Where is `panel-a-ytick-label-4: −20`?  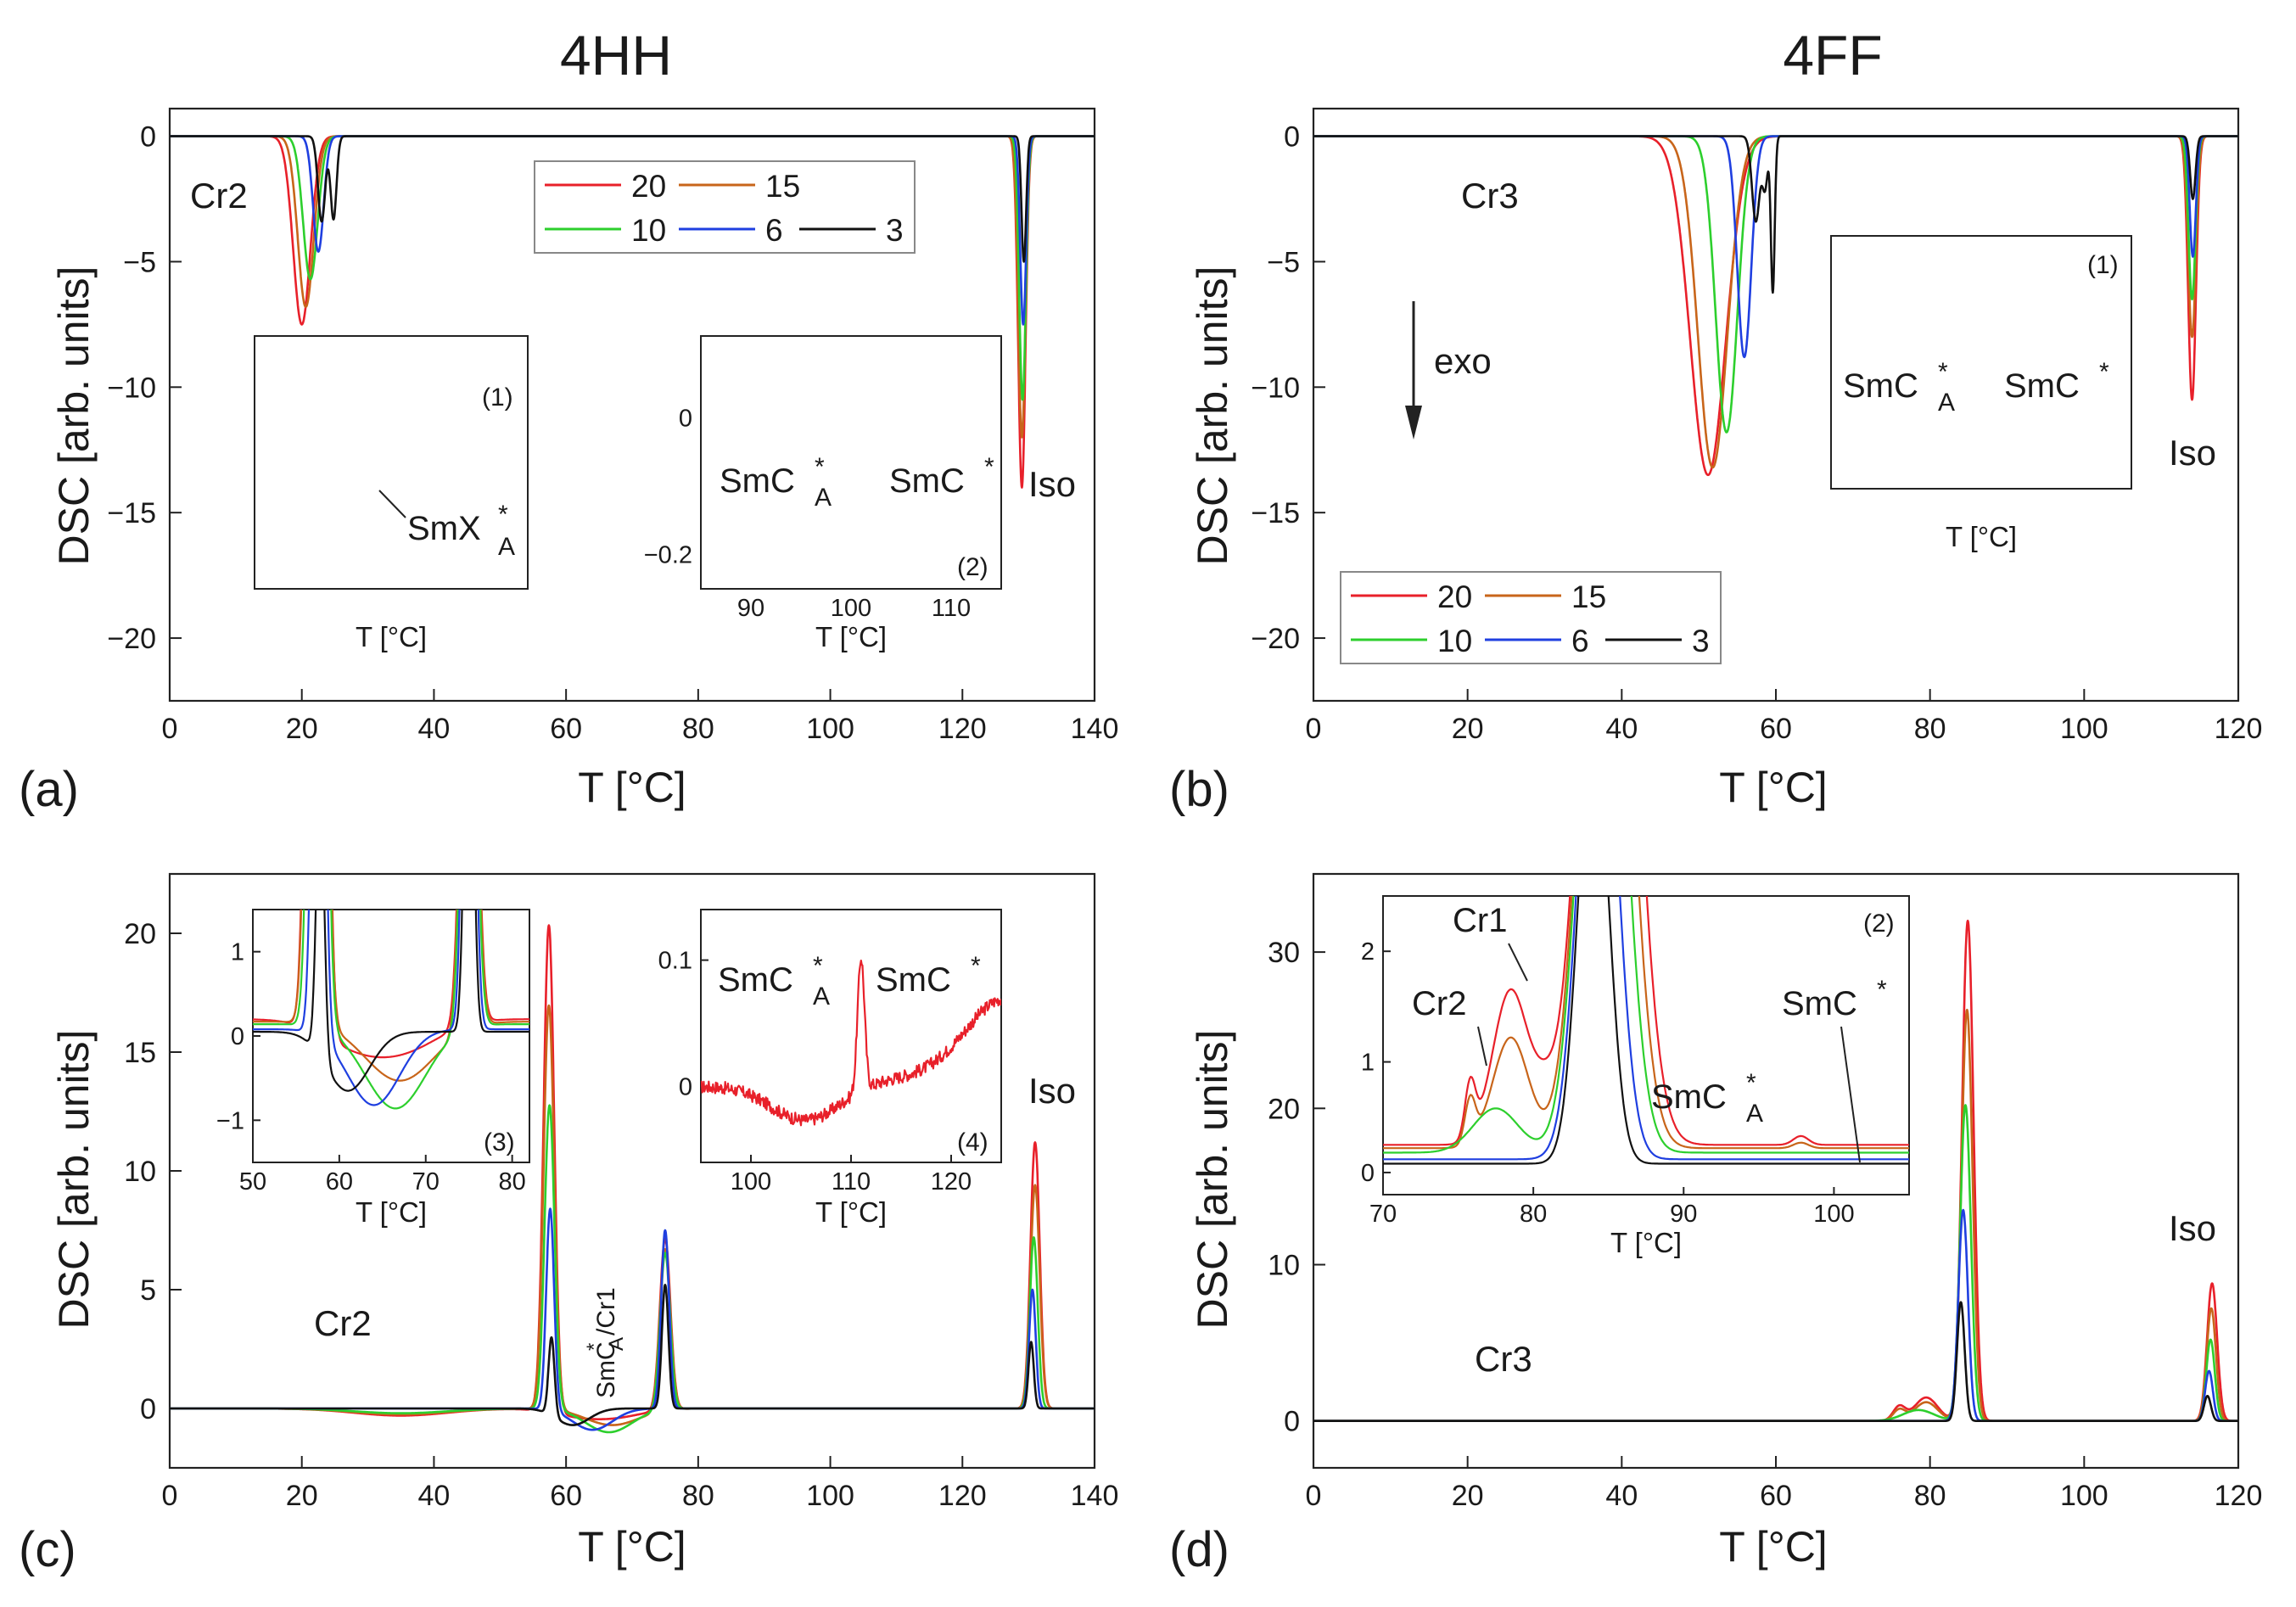
panel-a-ytick-label-4: −20 is located at coordinates (131, 639).